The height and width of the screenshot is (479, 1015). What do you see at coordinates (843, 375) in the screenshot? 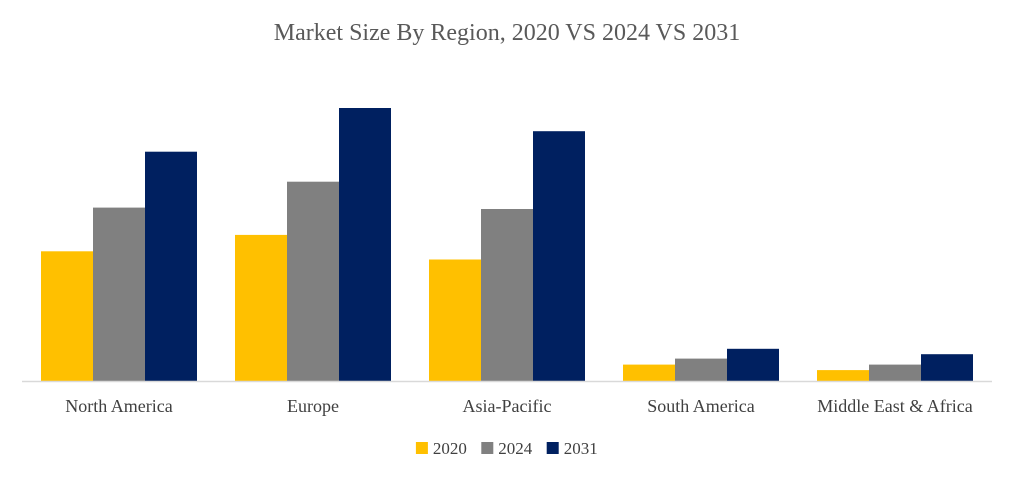
I see `bar-middle-east-and-africa-2020` at bounding box center [843, 375].